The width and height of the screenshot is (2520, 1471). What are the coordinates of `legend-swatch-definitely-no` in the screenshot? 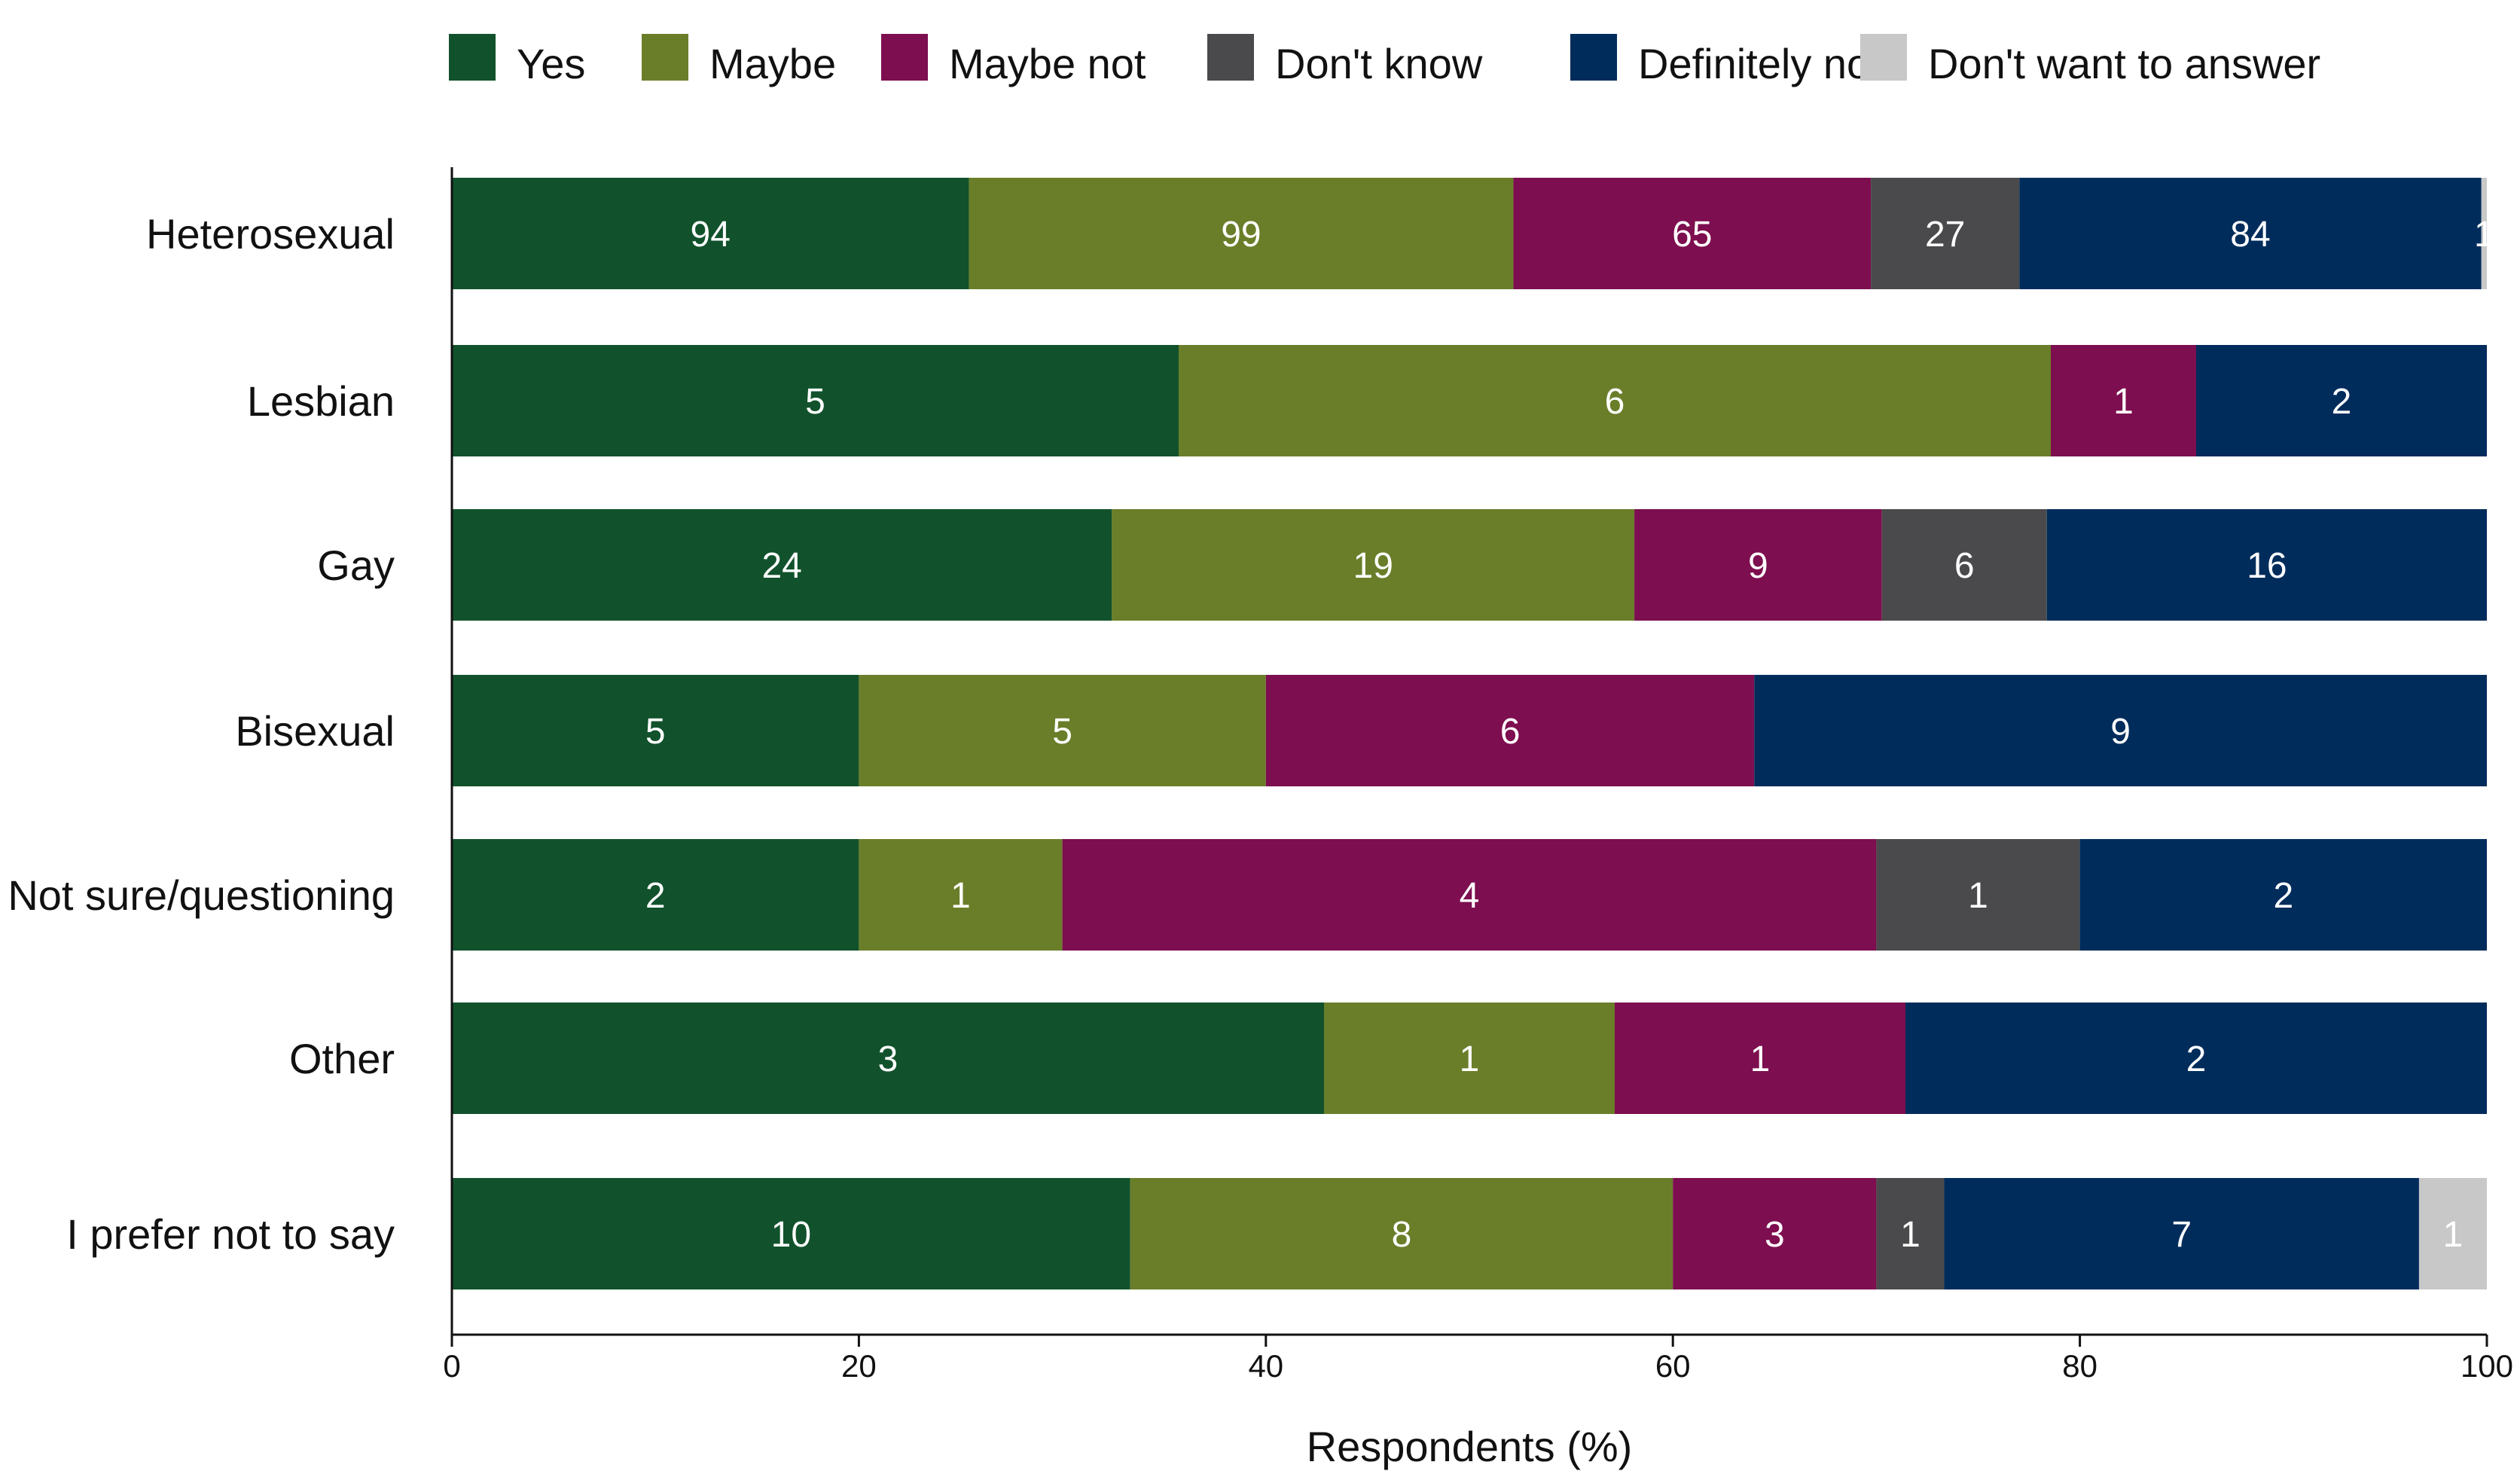 It's located at (1593, 57).